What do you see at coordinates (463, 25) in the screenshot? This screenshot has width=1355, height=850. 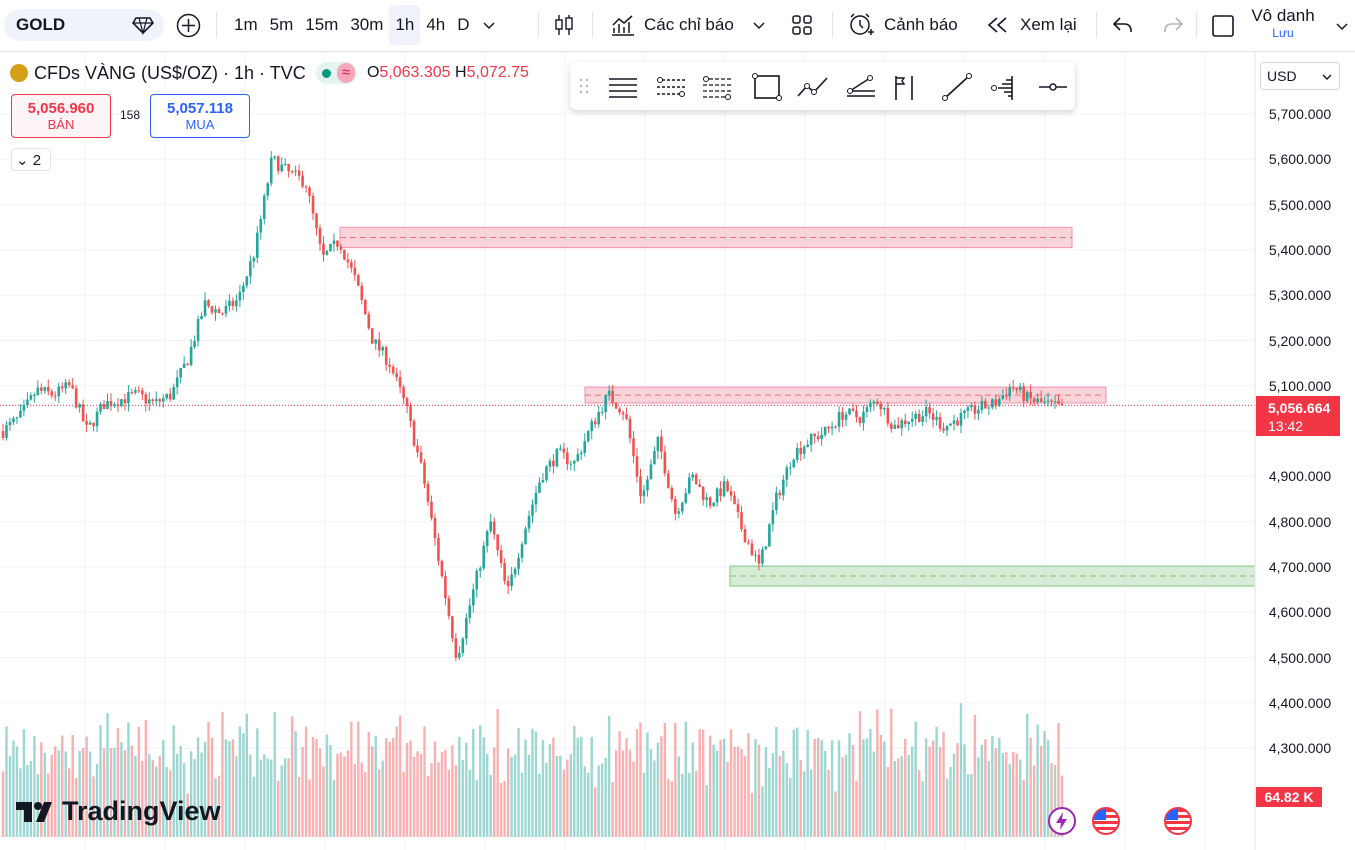 I see `timeframe-d: D` at bounding box center [463, 25].